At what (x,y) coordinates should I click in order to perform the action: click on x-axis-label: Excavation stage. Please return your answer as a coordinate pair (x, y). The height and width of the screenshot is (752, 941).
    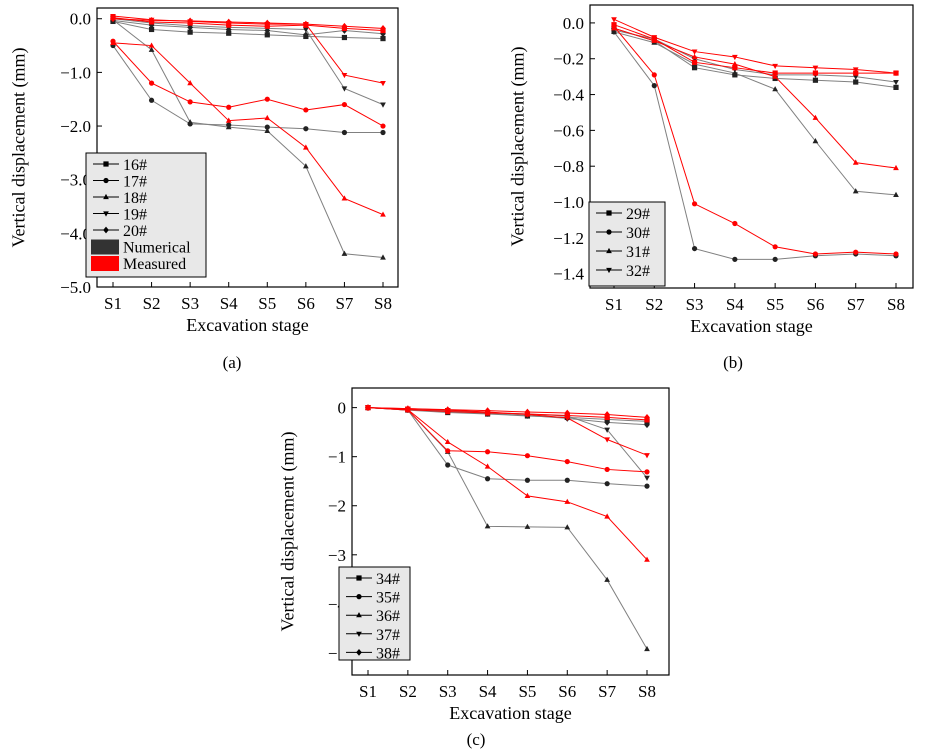
    Looking at the image, I should click on (247, 325).